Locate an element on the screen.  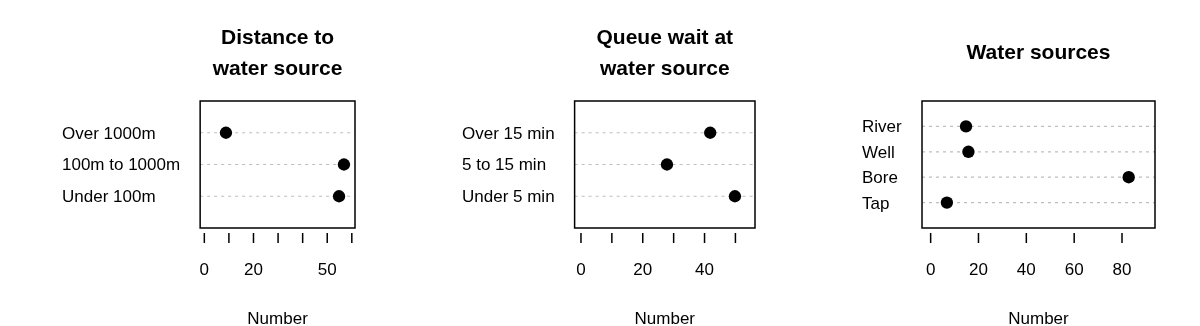
y-tick-label: Over 1000m is located at coordinates (109, 133).